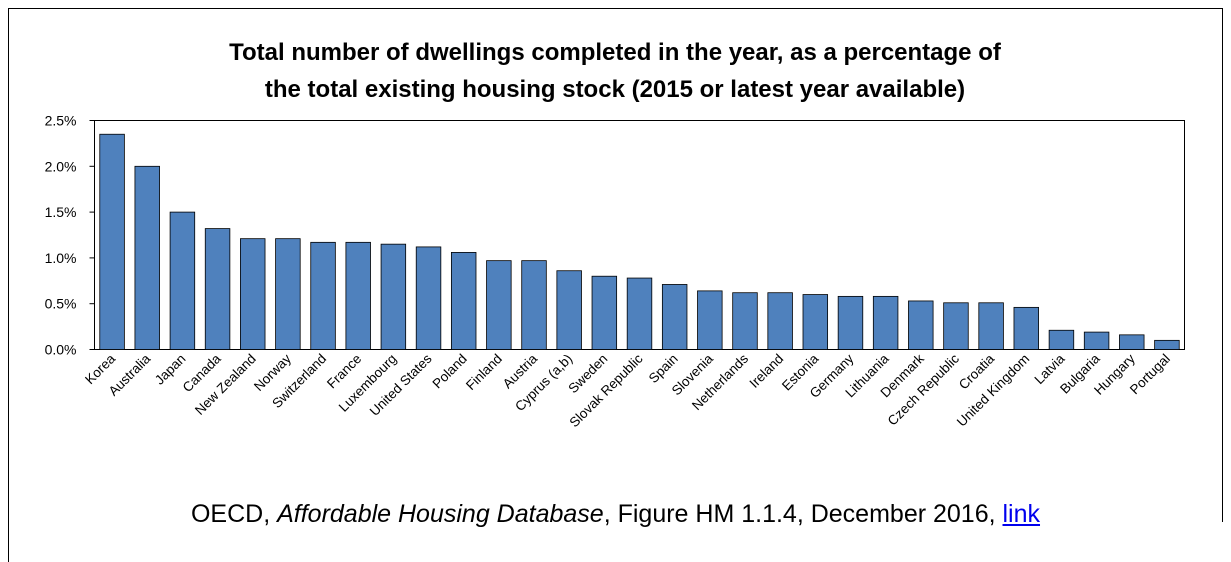 The width and height of the screenshot is (1231, 562). What do you see at coordinates (61, 304) in the screenshot?
I see `y-tick-label: 0.5%` at bounding box center [61, 304].